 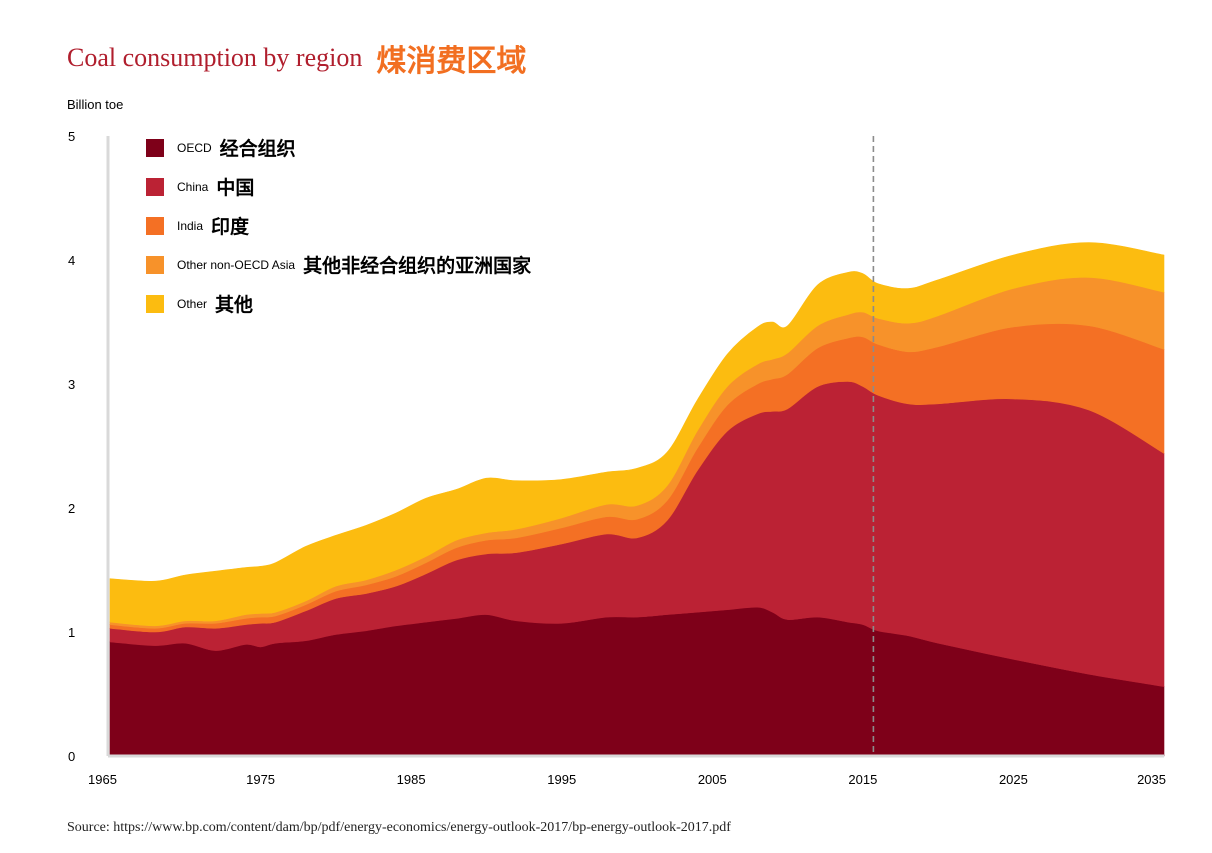 What do you see at coordinates (71, 260) in the screenshot?
I see `y-tick-label: 4` at bounding box center [71, 260].